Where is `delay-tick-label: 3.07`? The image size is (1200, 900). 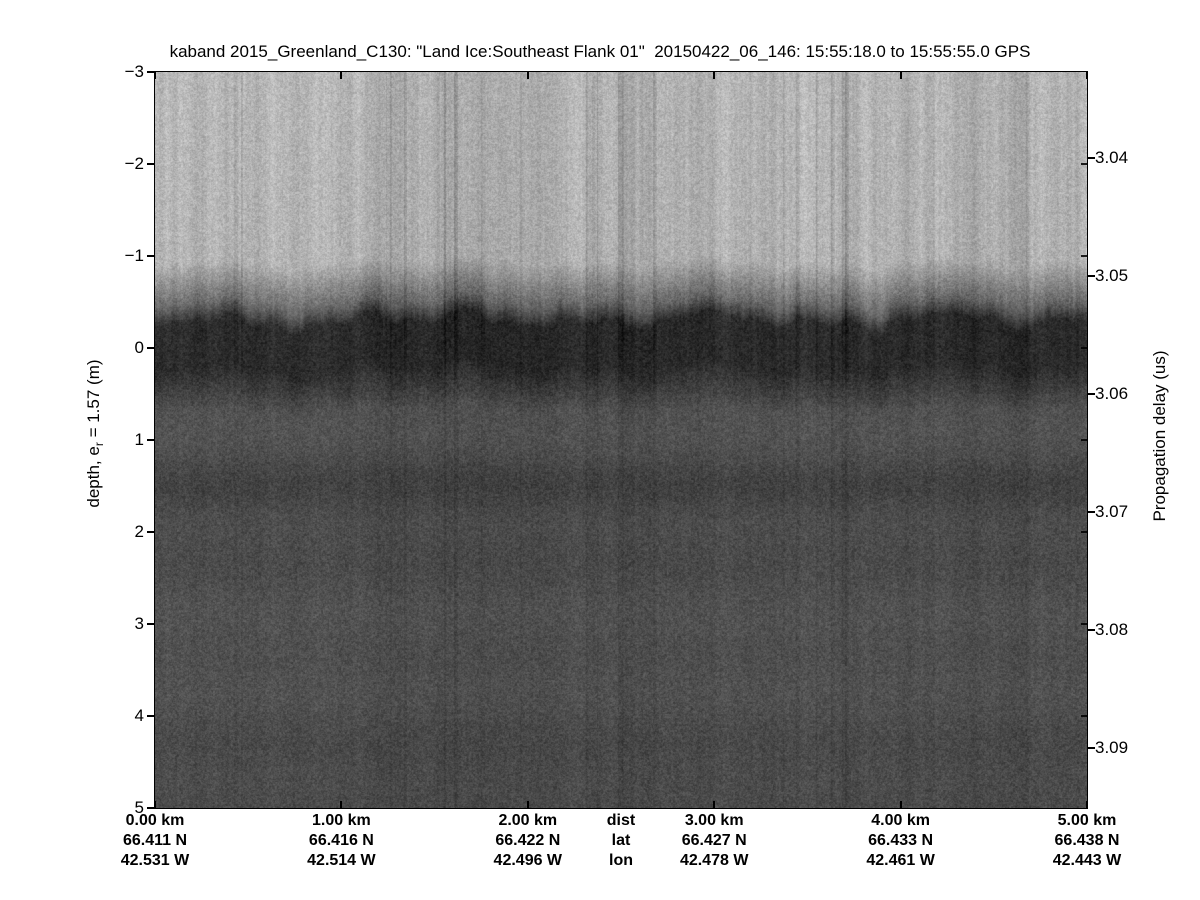 delay-tick-label: 3.07 is located at coordinates (1112, 511).